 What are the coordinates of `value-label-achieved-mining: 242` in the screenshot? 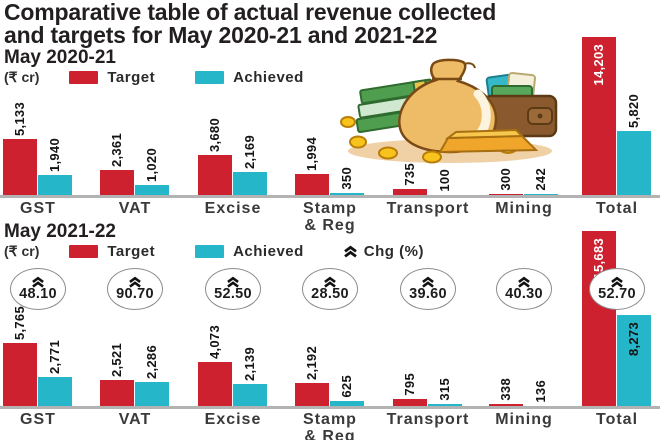 It's located at (540, 179).